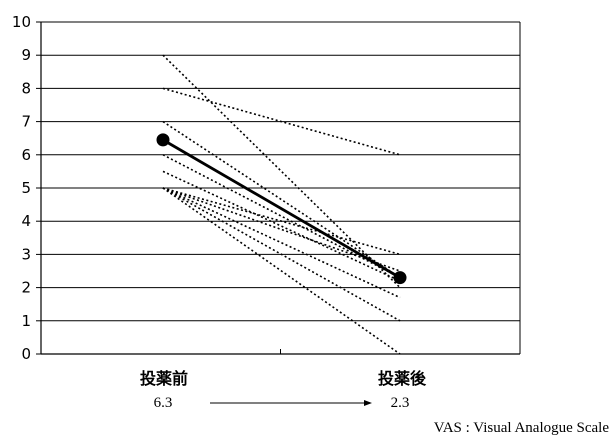 This screenshot has width=613, height=443. What do you see at coordinates (26, 55) in the screenshot?
I see `y-tick-label-9: 9` at bounding box center [26, 55].